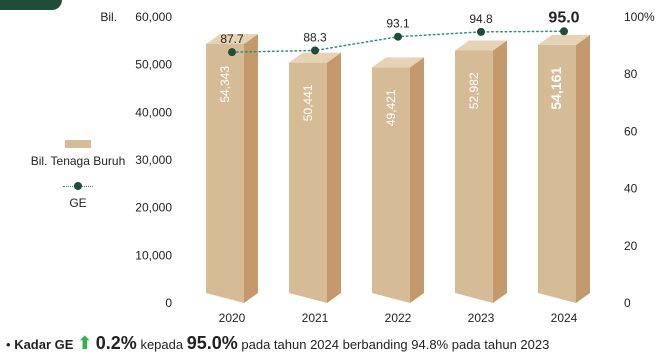 The image size is (656, 356). I want to click on left-tick-label: 60,000, so click(153, 17).